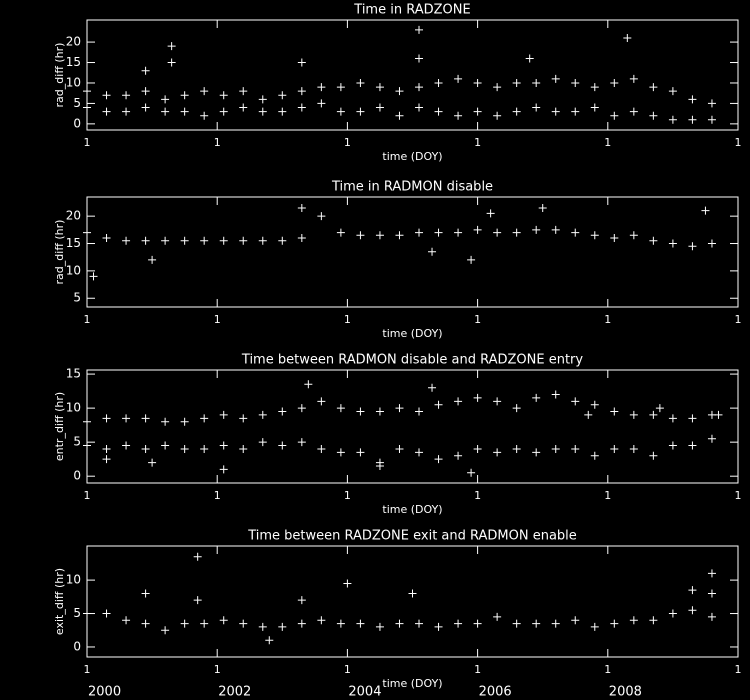  Describe the element at coordinates (77, 103) in the screenshot. I see `y-tick-label: 5` at that location.